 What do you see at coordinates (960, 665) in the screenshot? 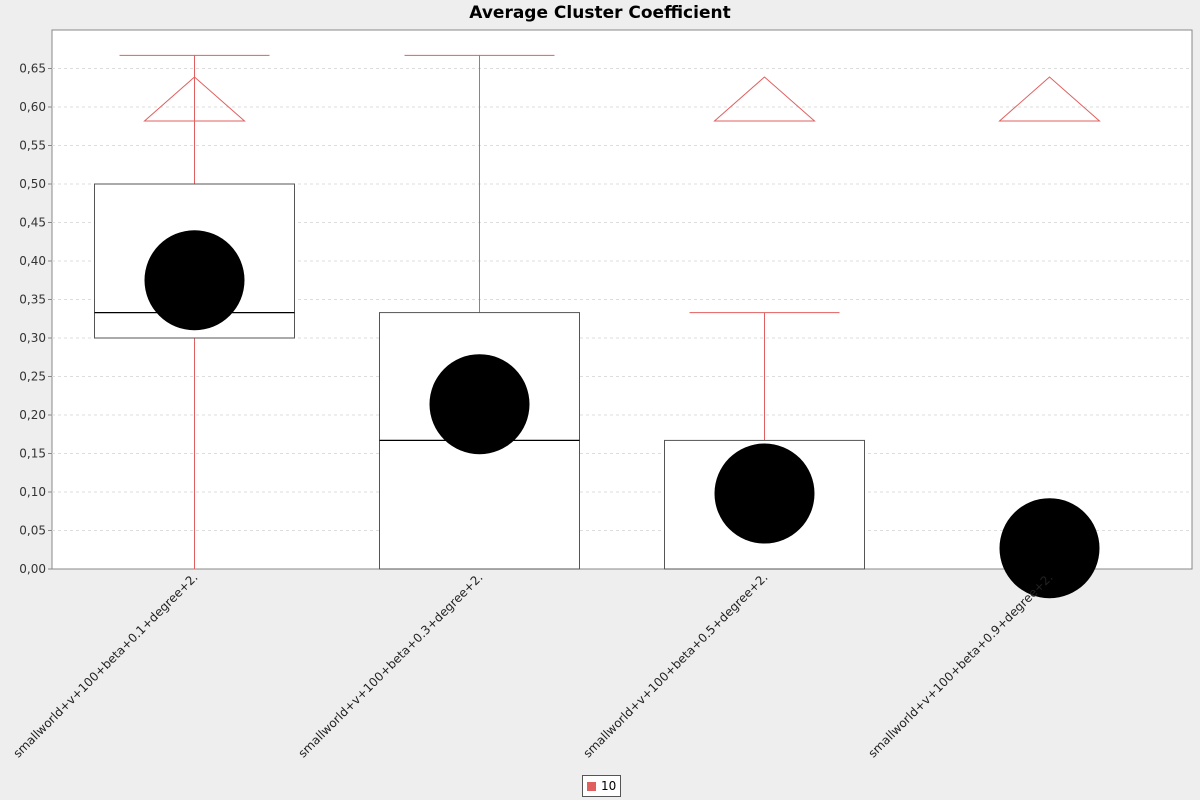
I see `x-category-label: smallworld+v+100+beta+0.9+degree+2.` at bounding box center [960, 665].